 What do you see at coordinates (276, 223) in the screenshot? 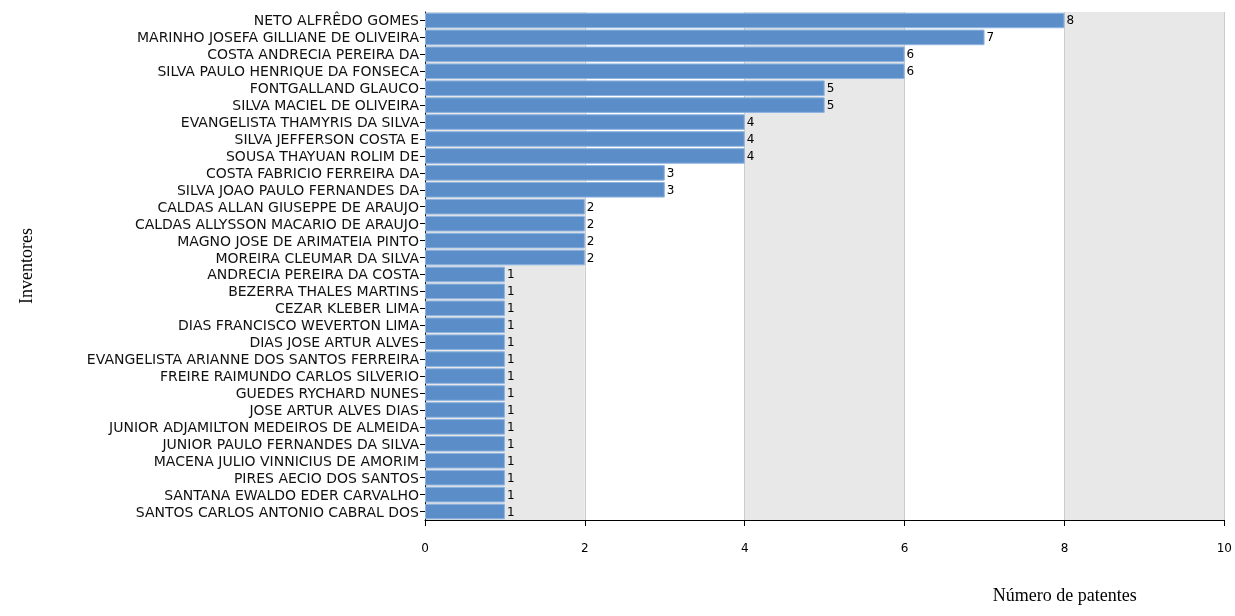
I see `y-tick-label: CALDAS ALLYSSON MACARIO DE ARAUJO` at bounding box center [276, 223].